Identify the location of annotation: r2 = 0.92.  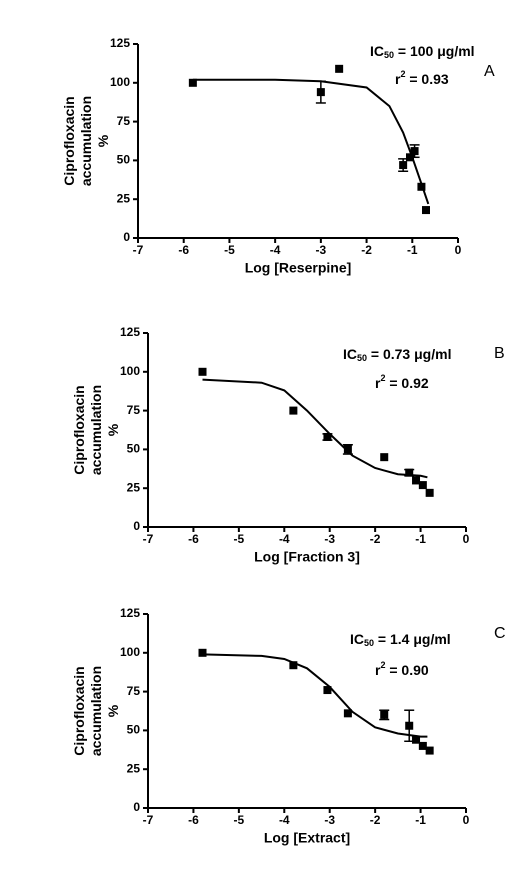
(402, 381).